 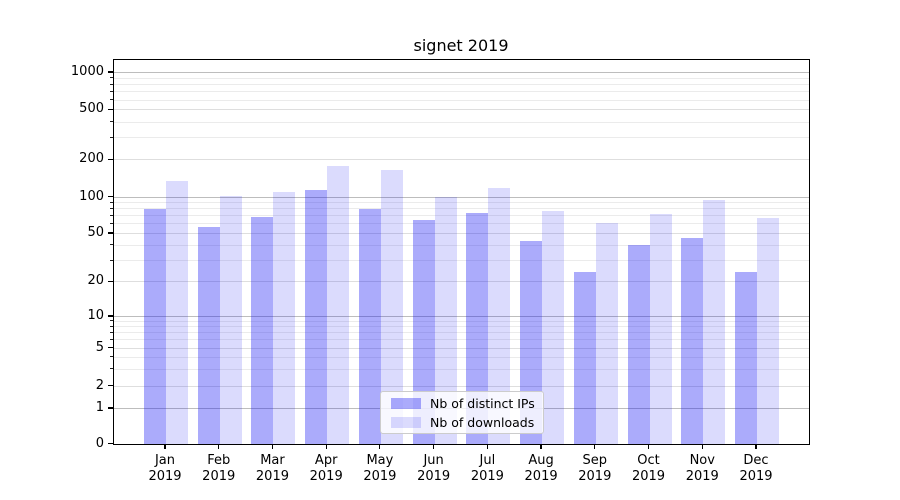 I want to click on bar-jan-downloads, so click(x=177, y=312).